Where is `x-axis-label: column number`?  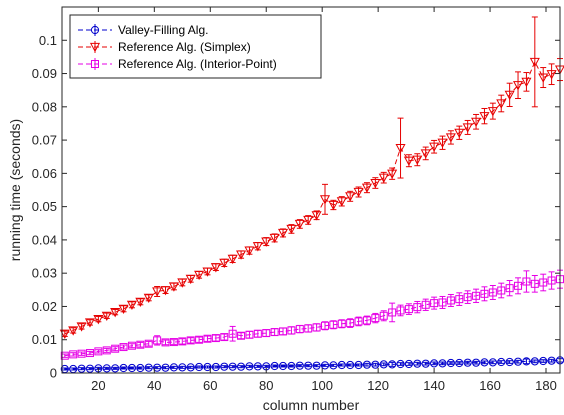
x-axis-label: column number is located at coordinates (311, 405).